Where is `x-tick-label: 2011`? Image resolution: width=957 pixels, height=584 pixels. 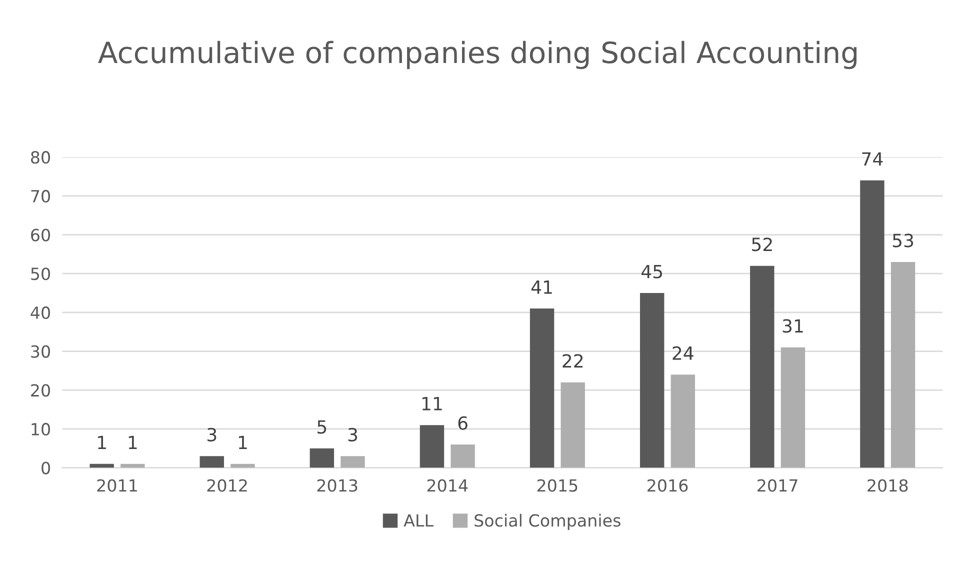 x-tick-label: 2011 is located at coordinates (117, 485).